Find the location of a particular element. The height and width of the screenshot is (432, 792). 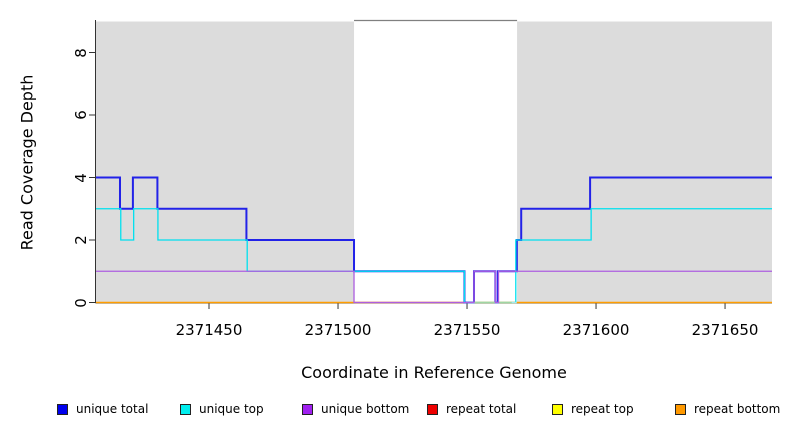

legend-item-repeat-bottom: repeat bottom is located at coordinates (727, 409).